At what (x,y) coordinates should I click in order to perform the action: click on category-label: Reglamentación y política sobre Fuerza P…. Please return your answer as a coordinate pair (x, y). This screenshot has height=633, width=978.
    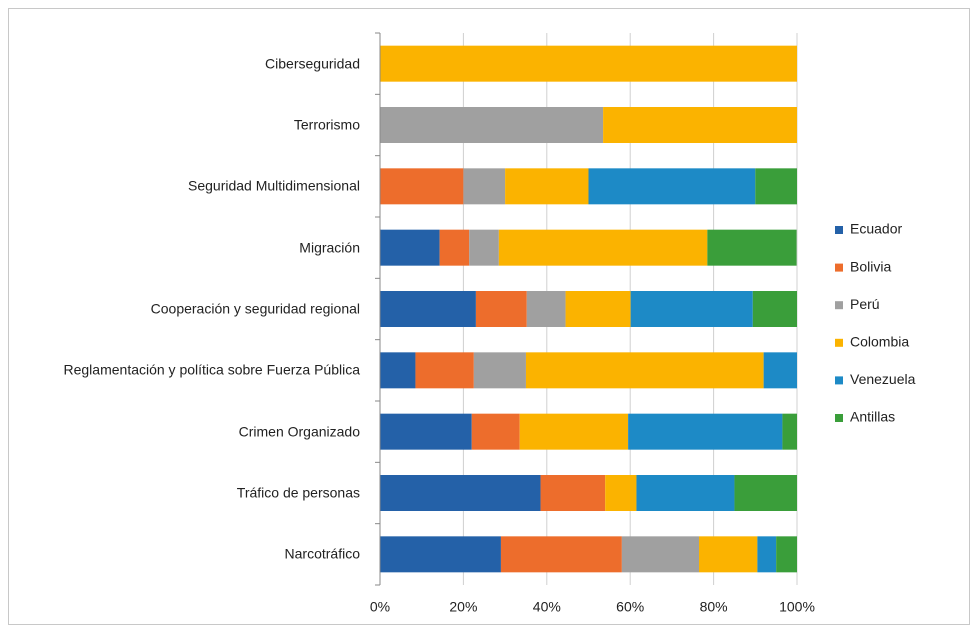
    Looking at the image, I should click on (212, 369).